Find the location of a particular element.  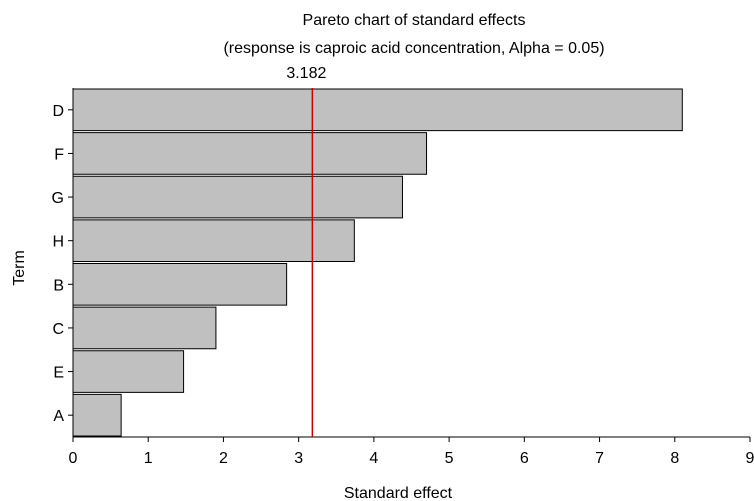

y-tick-label-C: C is located at coordinates (58, 329).